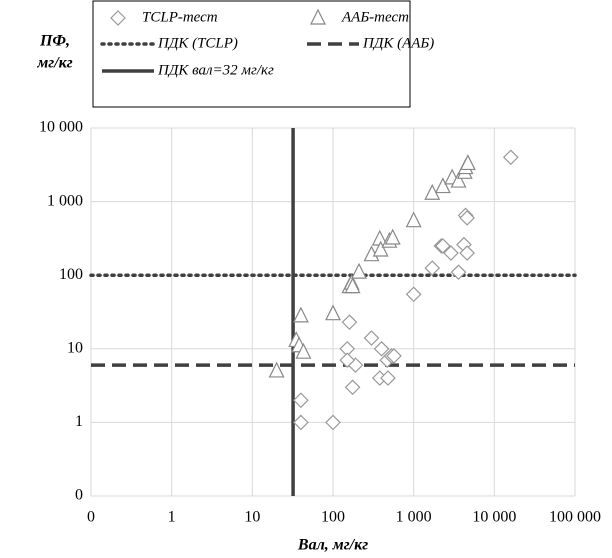 This screenshot has width=612, height=558. I want to click on y-axis-unit: мг/кг, so click(54, 63).